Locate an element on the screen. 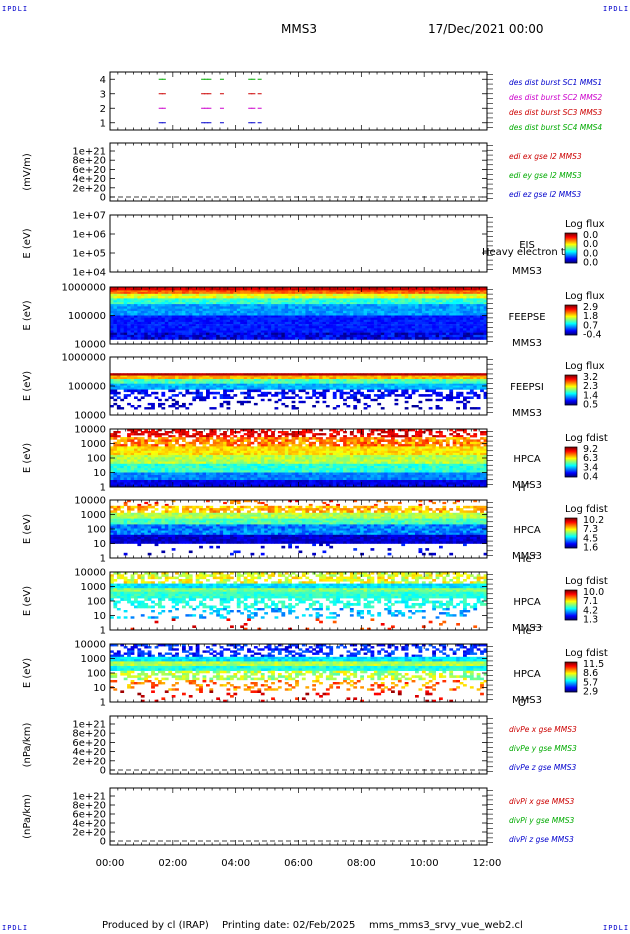  eis-colorbar-cell is located at coordinates (571, 247).